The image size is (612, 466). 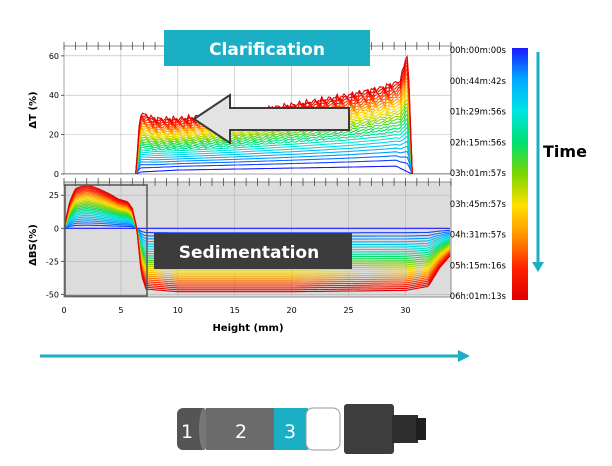 I want to click on x-tick-label: 20, so click(x=292, y=310).